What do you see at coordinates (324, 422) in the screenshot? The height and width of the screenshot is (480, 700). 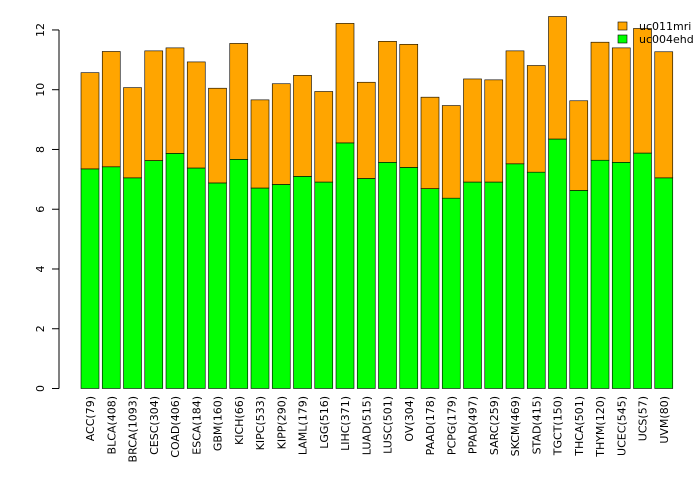 I see `x-category-label: LGG(516)` at bounding box center [324, 422].